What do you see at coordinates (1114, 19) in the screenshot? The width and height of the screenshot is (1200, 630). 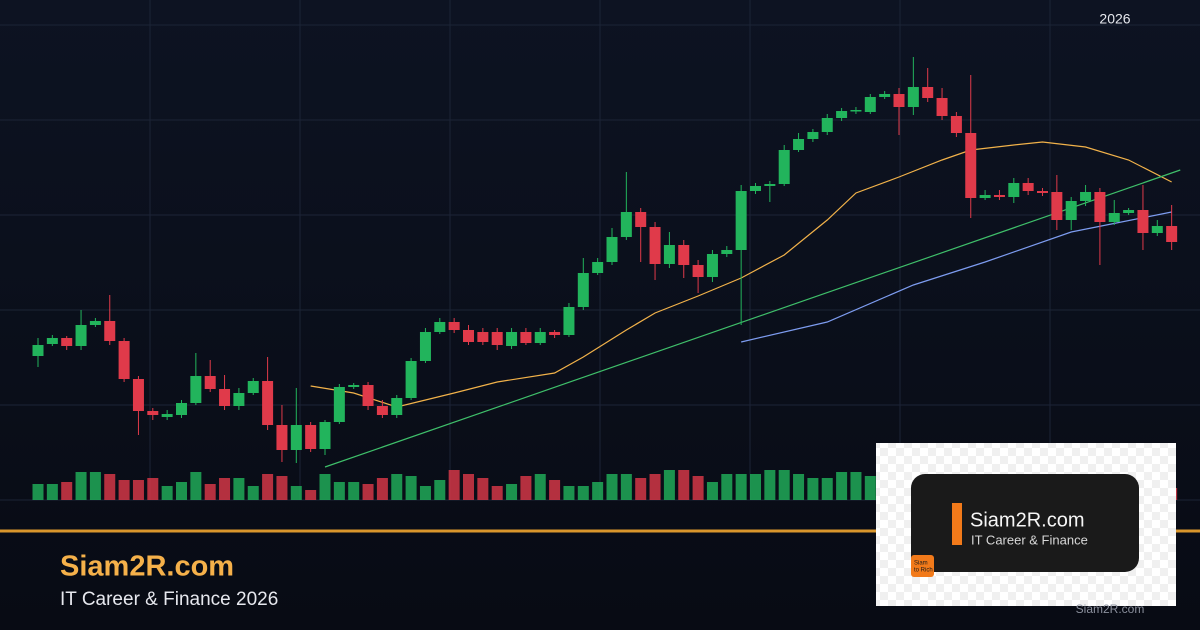 I see `year-label: 2026` at bounding box center [1114, 19].